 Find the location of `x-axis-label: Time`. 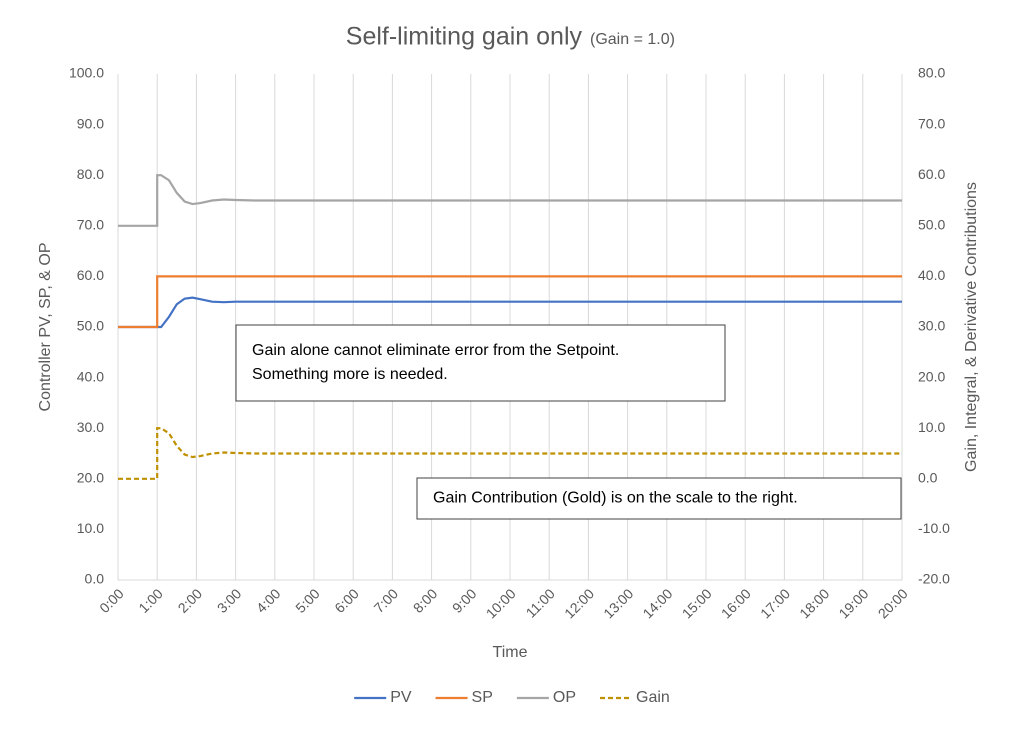

x-axis-label: Time is located at coordinates (510, 652).